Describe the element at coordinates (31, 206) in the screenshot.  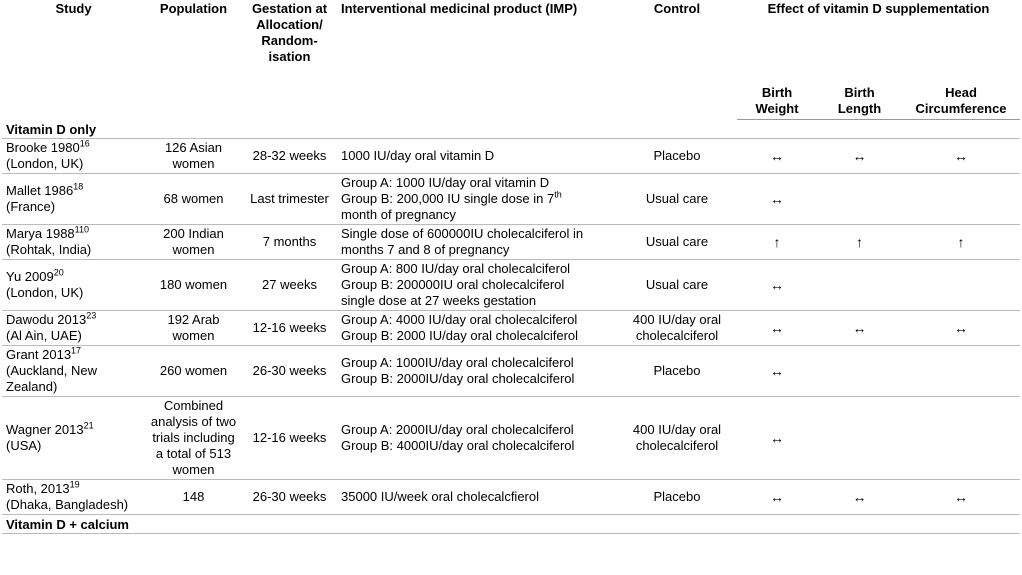
I see `study-location: (France)` at that location.